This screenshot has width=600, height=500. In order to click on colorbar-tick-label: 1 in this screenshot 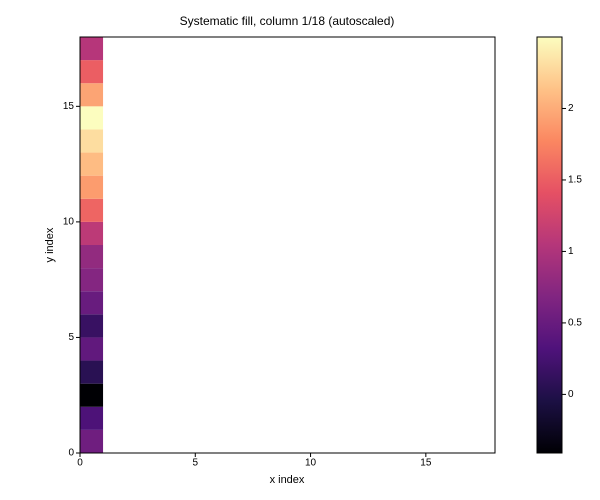, I will do `click(571, 251)`.